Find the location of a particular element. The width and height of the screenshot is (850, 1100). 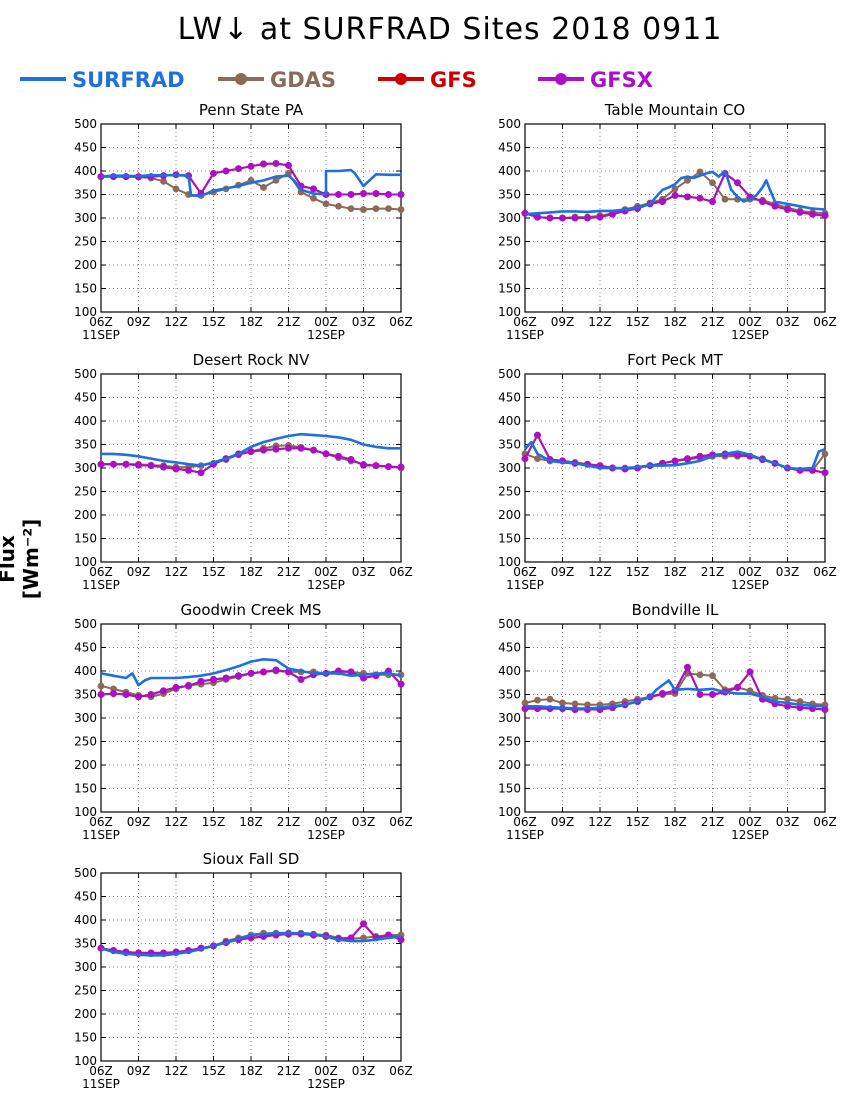

legend-marker is located at coordinates (561, 79).